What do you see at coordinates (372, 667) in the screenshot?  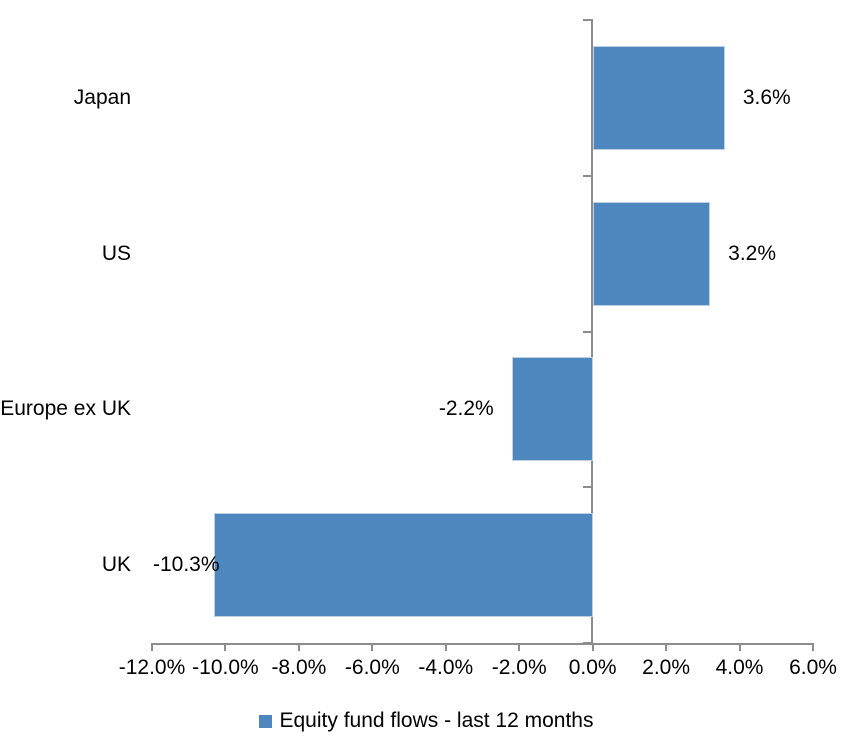 I see `x-tick-label: -6.0%` at bounding box center [372, 667].